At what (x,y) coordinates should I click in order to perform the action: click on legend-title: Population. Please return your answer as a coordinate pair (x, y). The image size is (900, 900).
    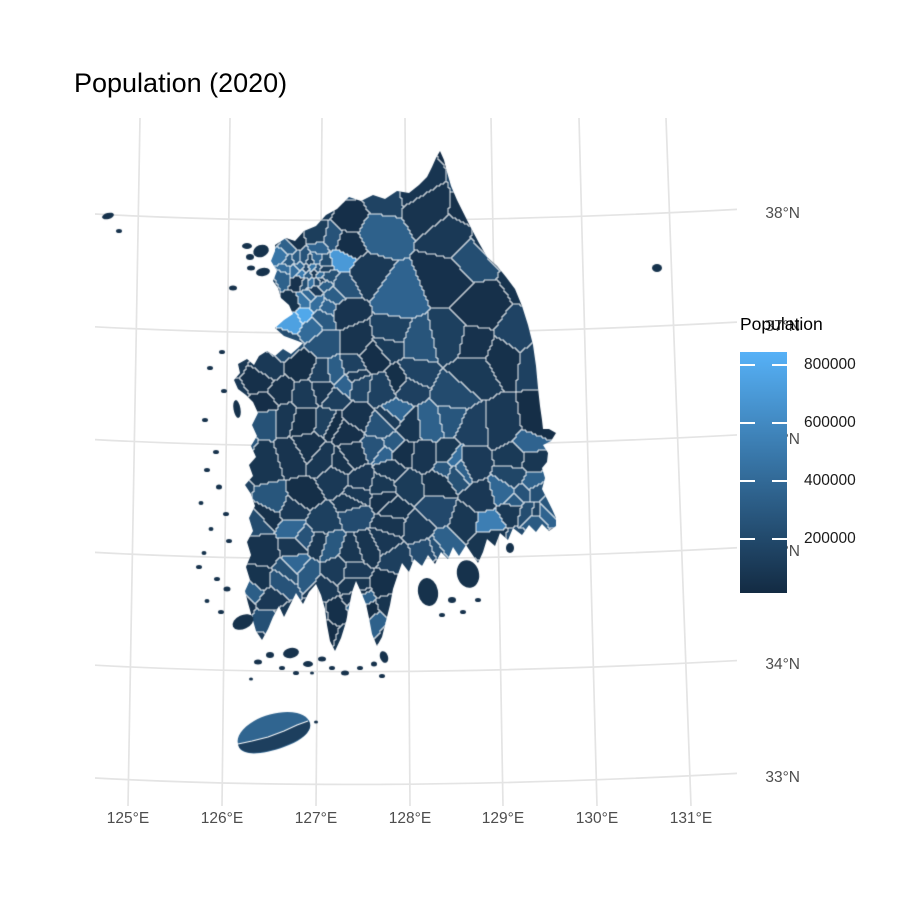
    Looking at the image, I should click on (781, 324).